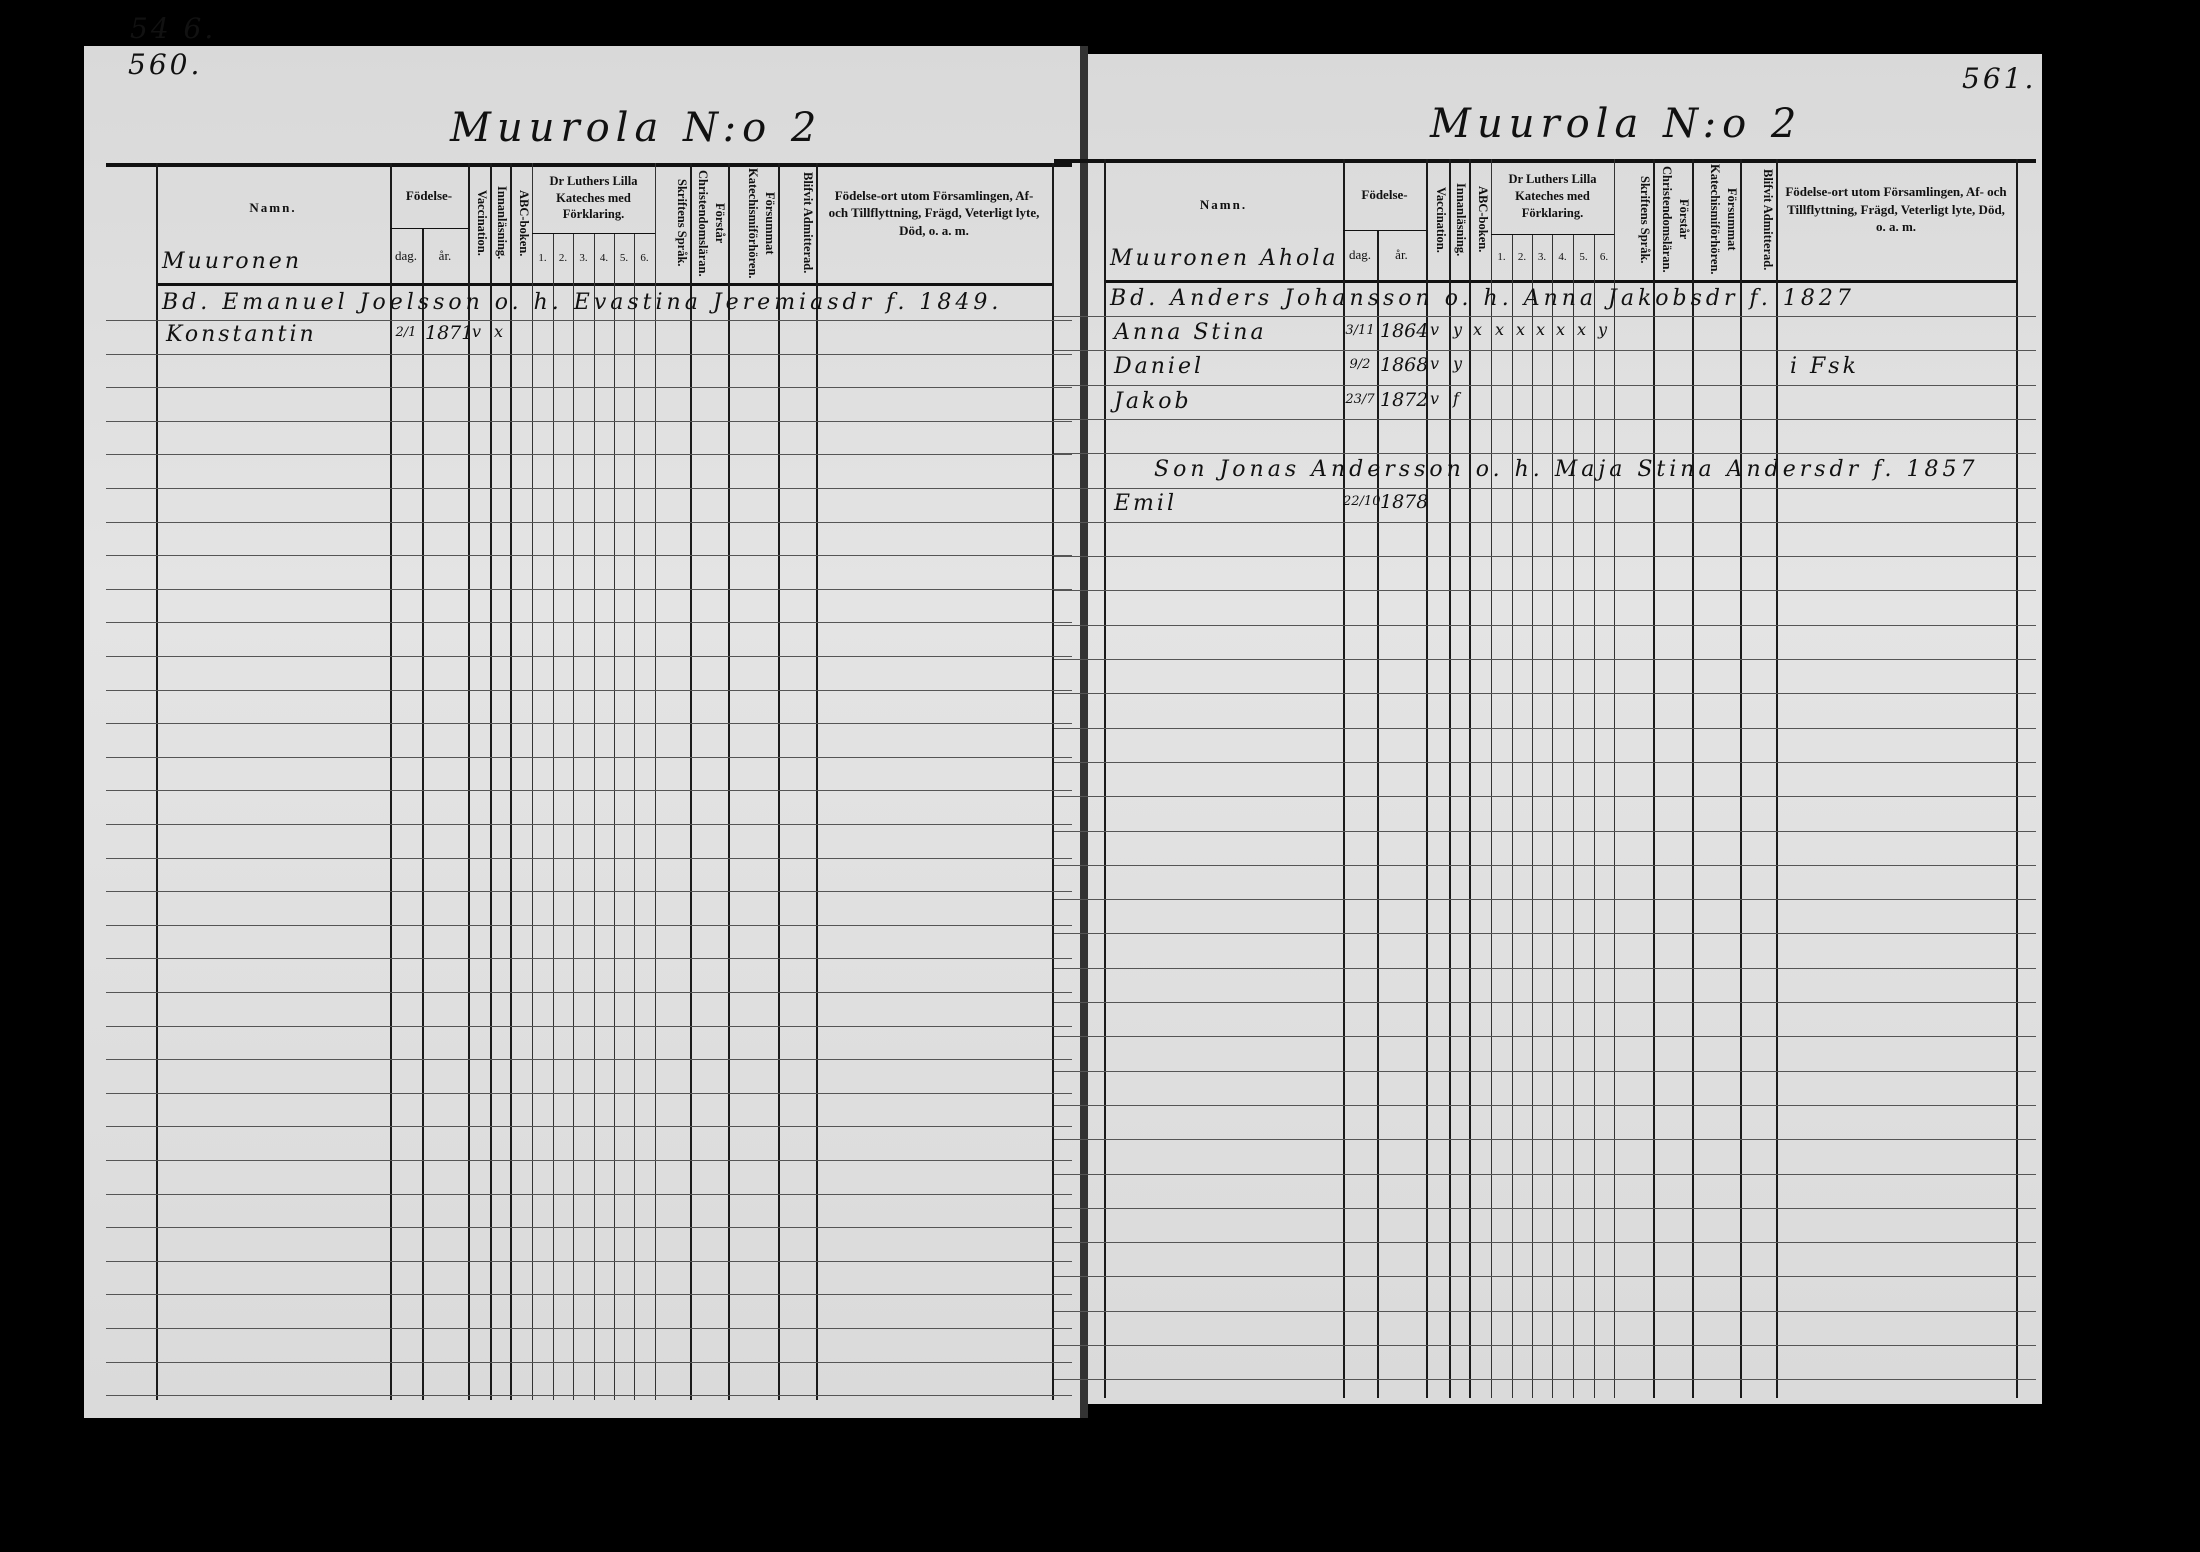  What do you see at coordinates (173, 28) in the screenshot?
I see `page-number-old: 54 6.` at bounding box center [173, 28].